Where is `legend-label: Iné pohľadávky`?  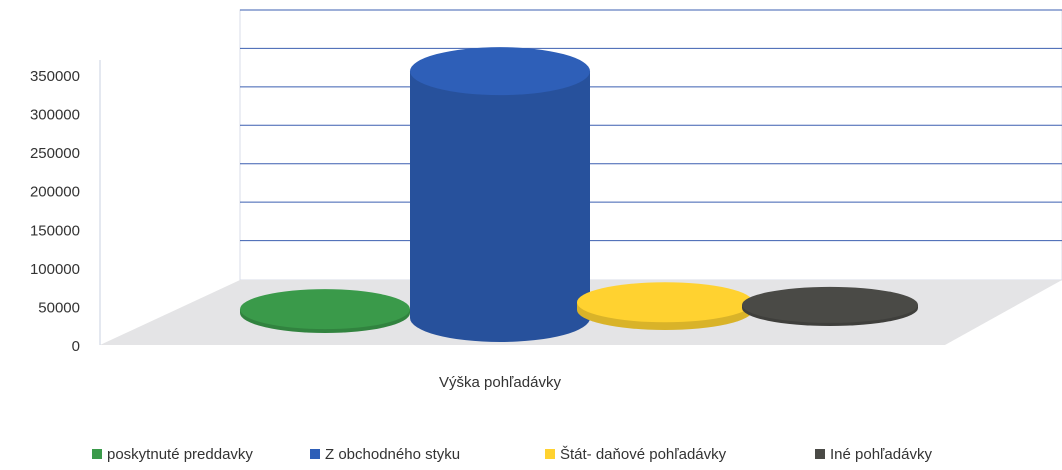
legend-label: Iné pohľadávky is located at coordinates (881, 454).